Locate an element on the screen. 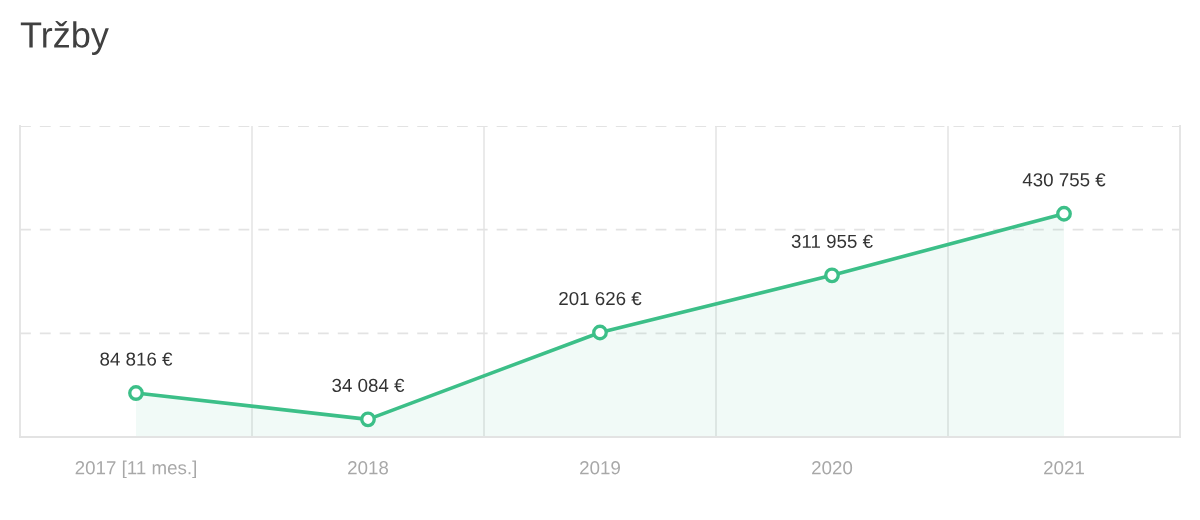  data-label: 311 955 € is located at coordinates (832, 241).